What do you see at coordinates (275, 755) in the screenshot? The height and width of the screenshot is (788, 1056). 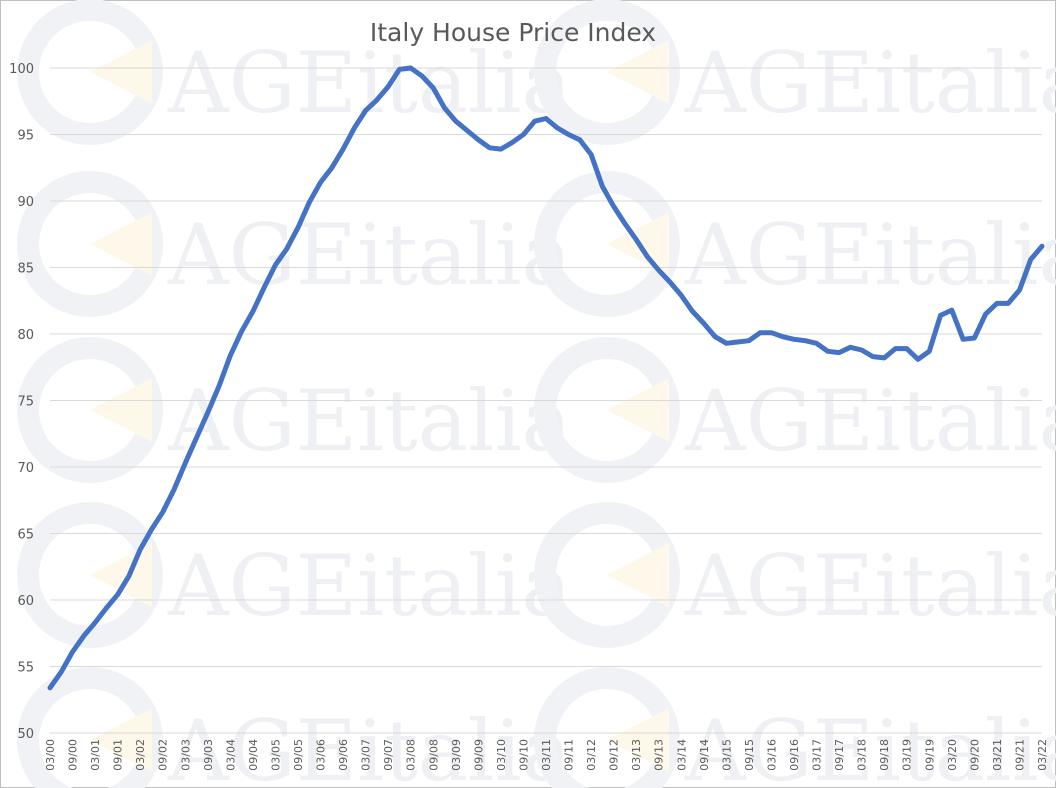 I see `x-tick-label: 03/05` at bounding box center [275, 755].